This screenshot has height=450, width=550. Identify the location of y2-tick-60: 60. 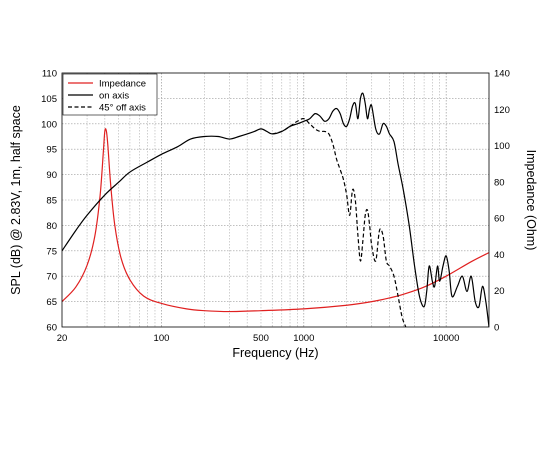
(499, 219).